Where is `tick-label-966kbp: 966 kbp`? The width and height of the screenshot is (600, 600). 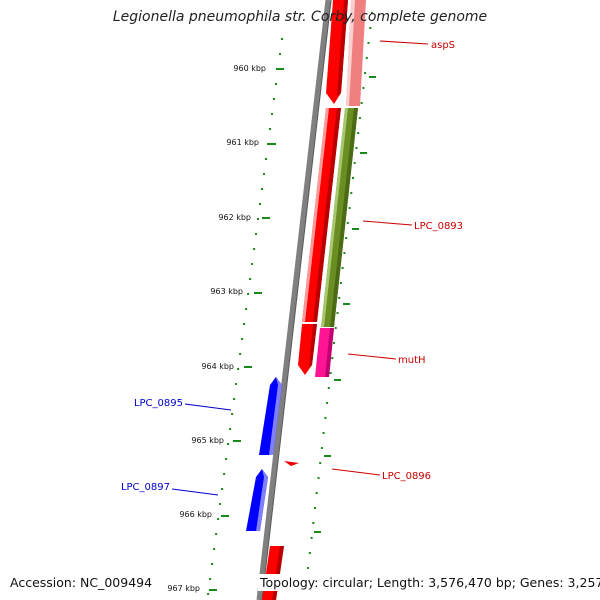
tick-label-966kbp: 966 kbp is located at coordinates (195, 514).